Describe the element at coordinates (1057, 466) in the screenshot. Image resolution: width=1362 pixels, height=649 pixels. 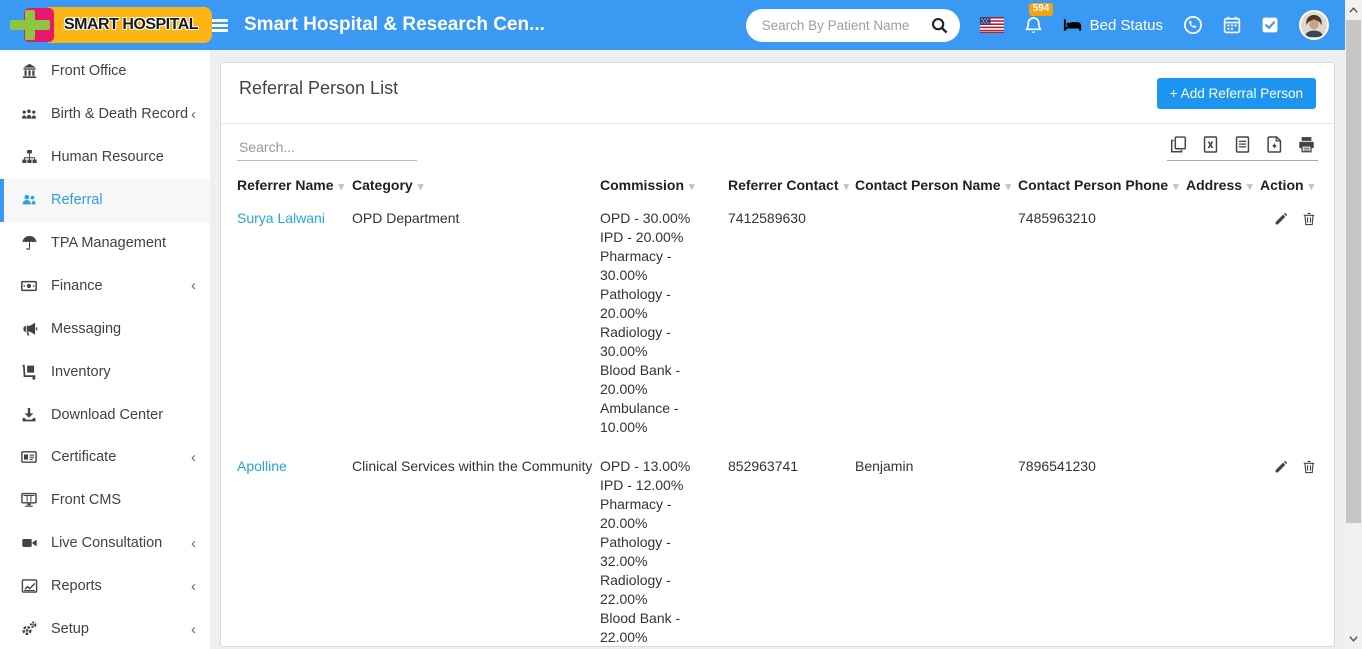
I see `contact-person-phone-cell: 7896541230` at that location.